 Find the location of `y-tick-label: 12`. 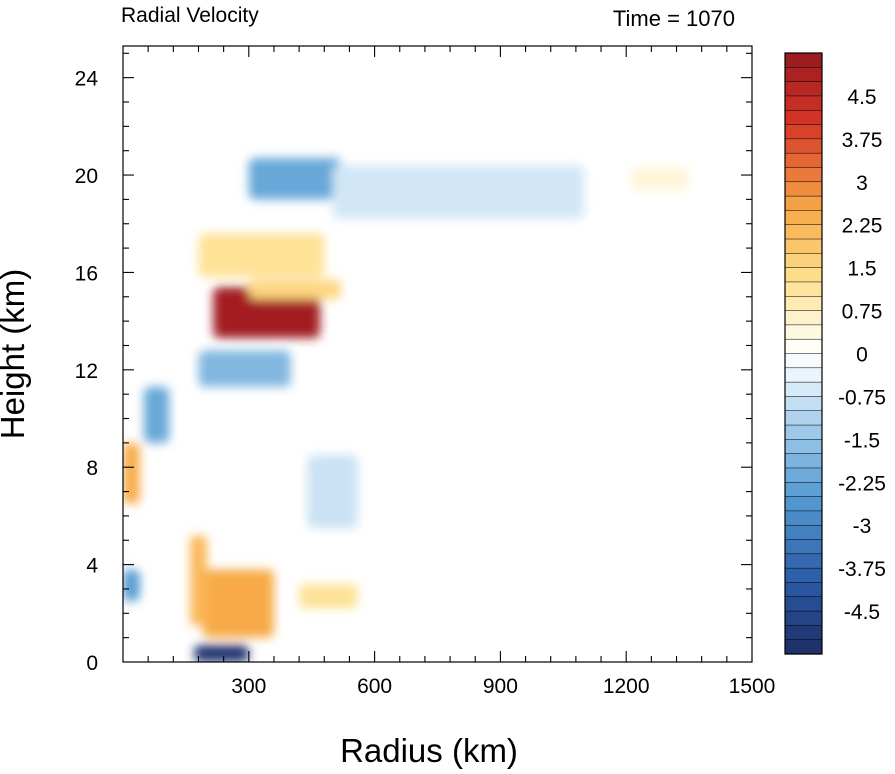

y-tick-label: 12 is located at coordinates (86, 371).